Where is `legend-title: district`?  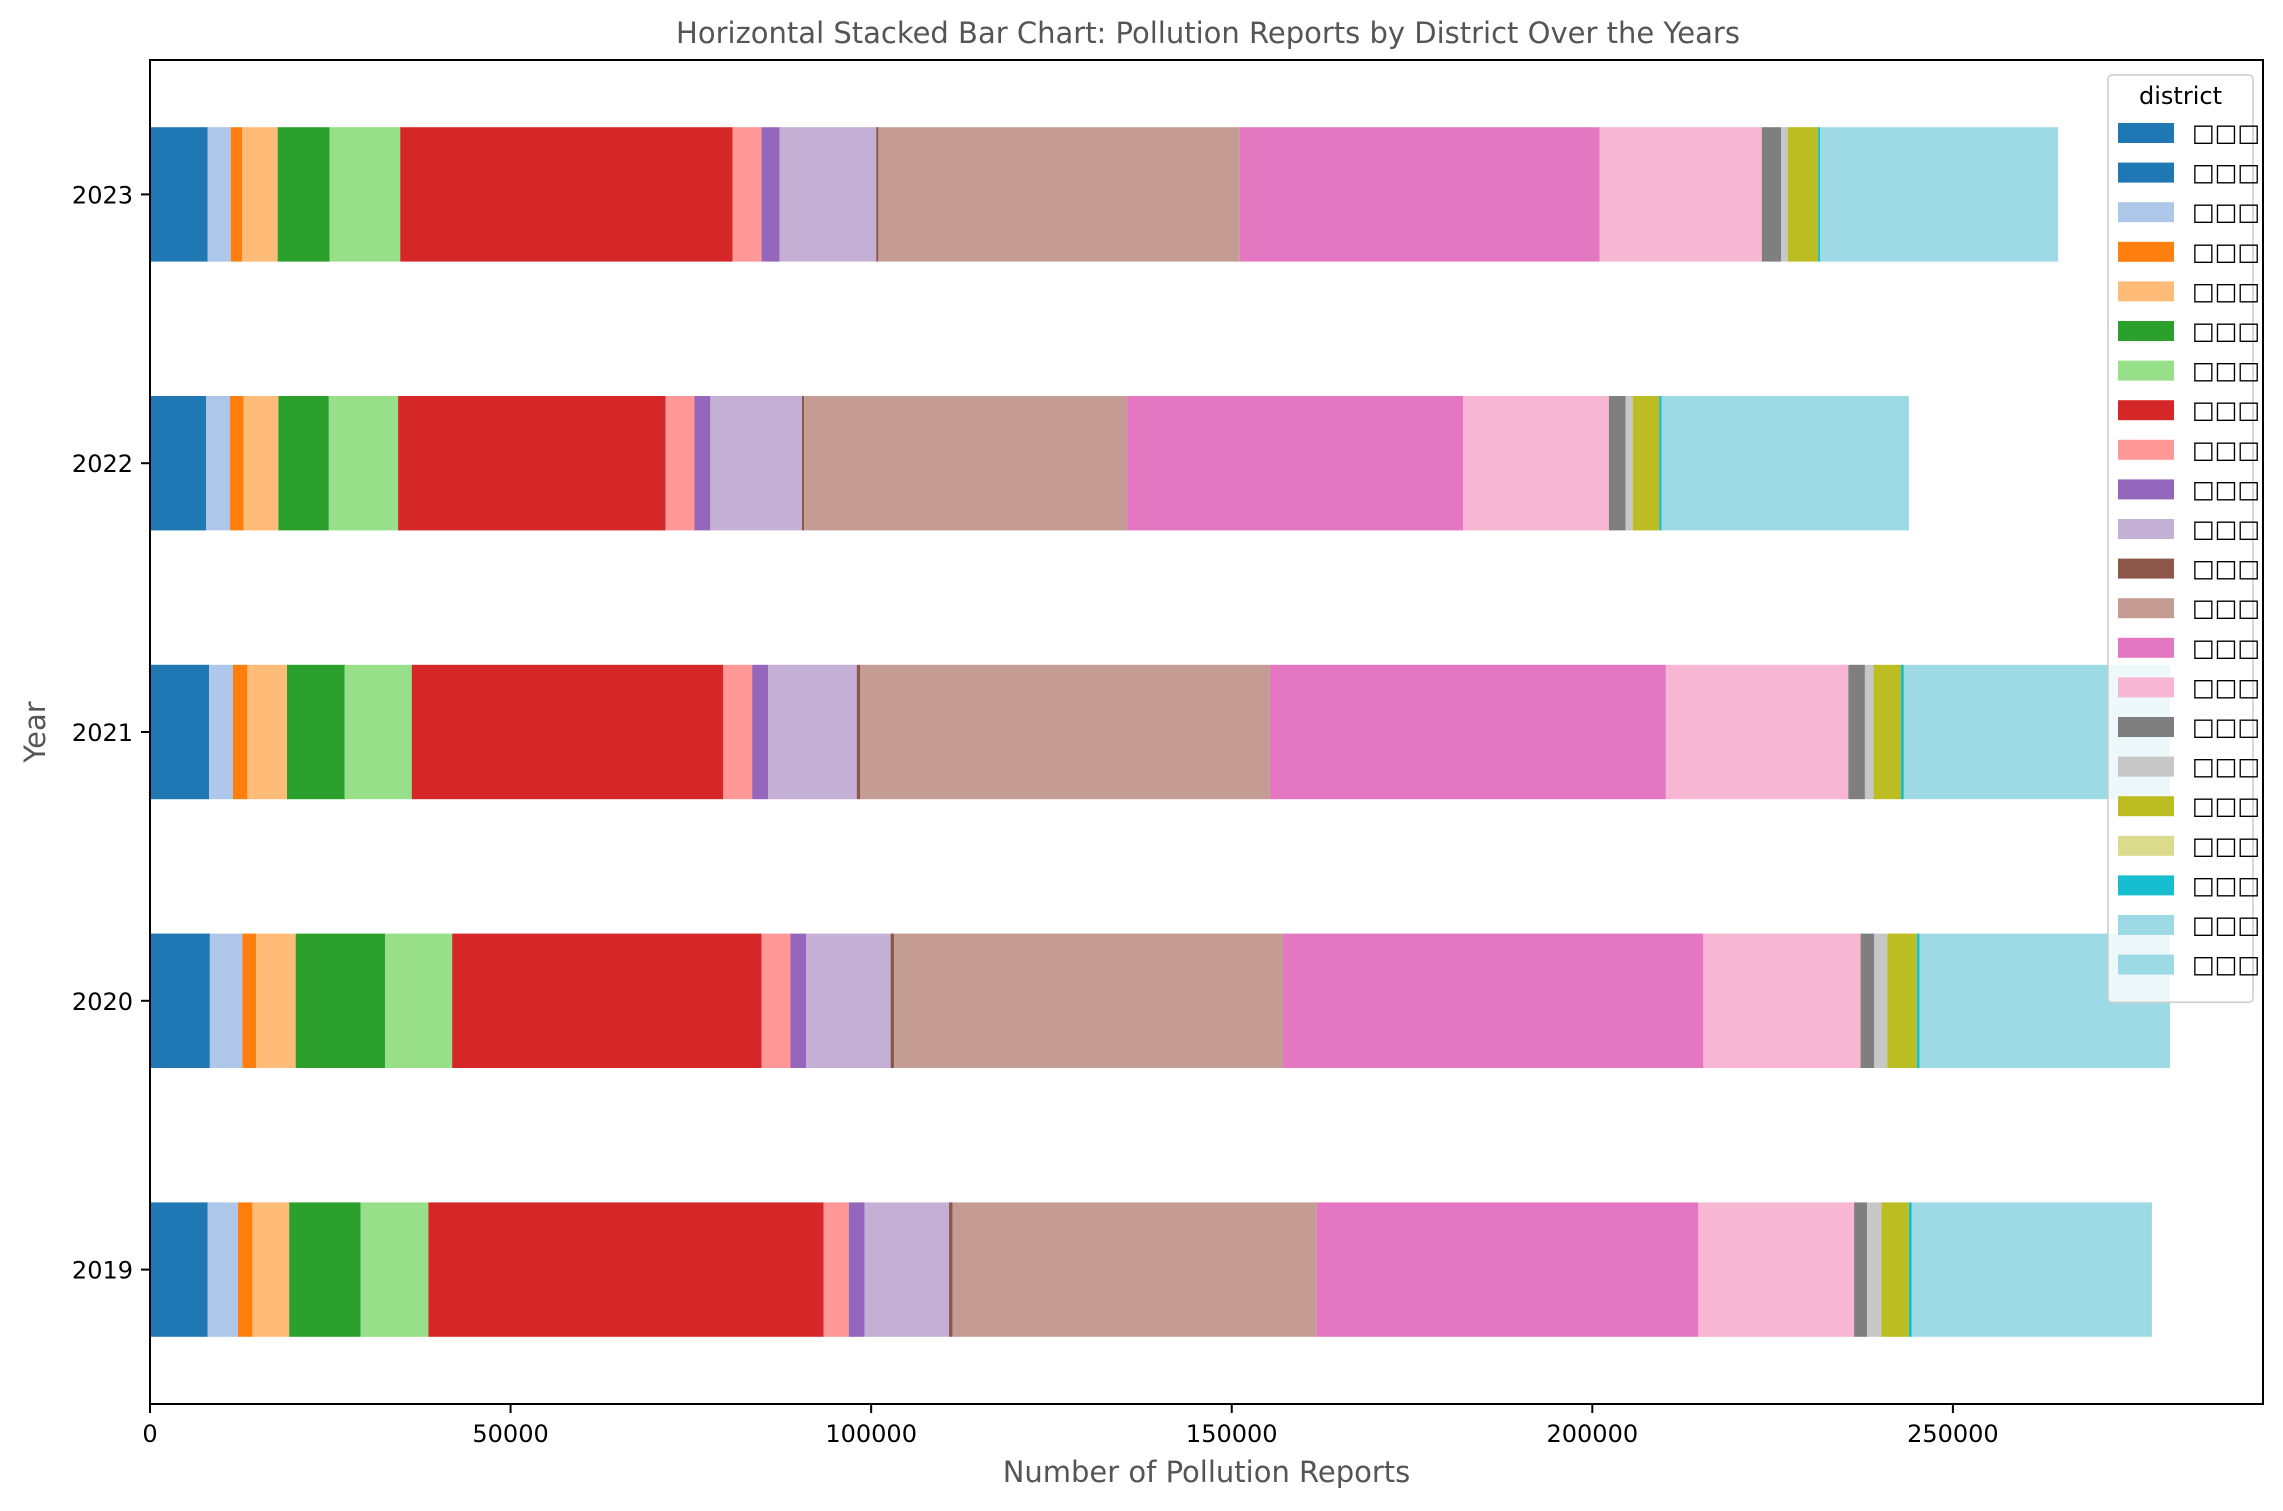
legend-title: district is located at coordinates (2180, 96).